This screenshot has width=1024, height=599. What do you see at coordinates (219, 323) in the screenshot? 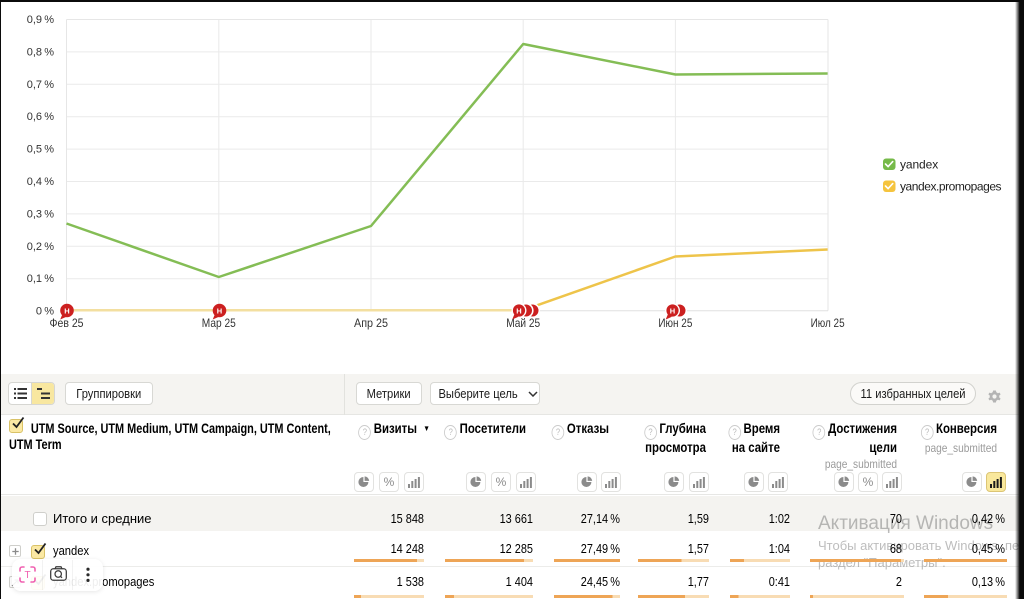
I see `svg-text: Мар 25` at bounding box center [219, 323].